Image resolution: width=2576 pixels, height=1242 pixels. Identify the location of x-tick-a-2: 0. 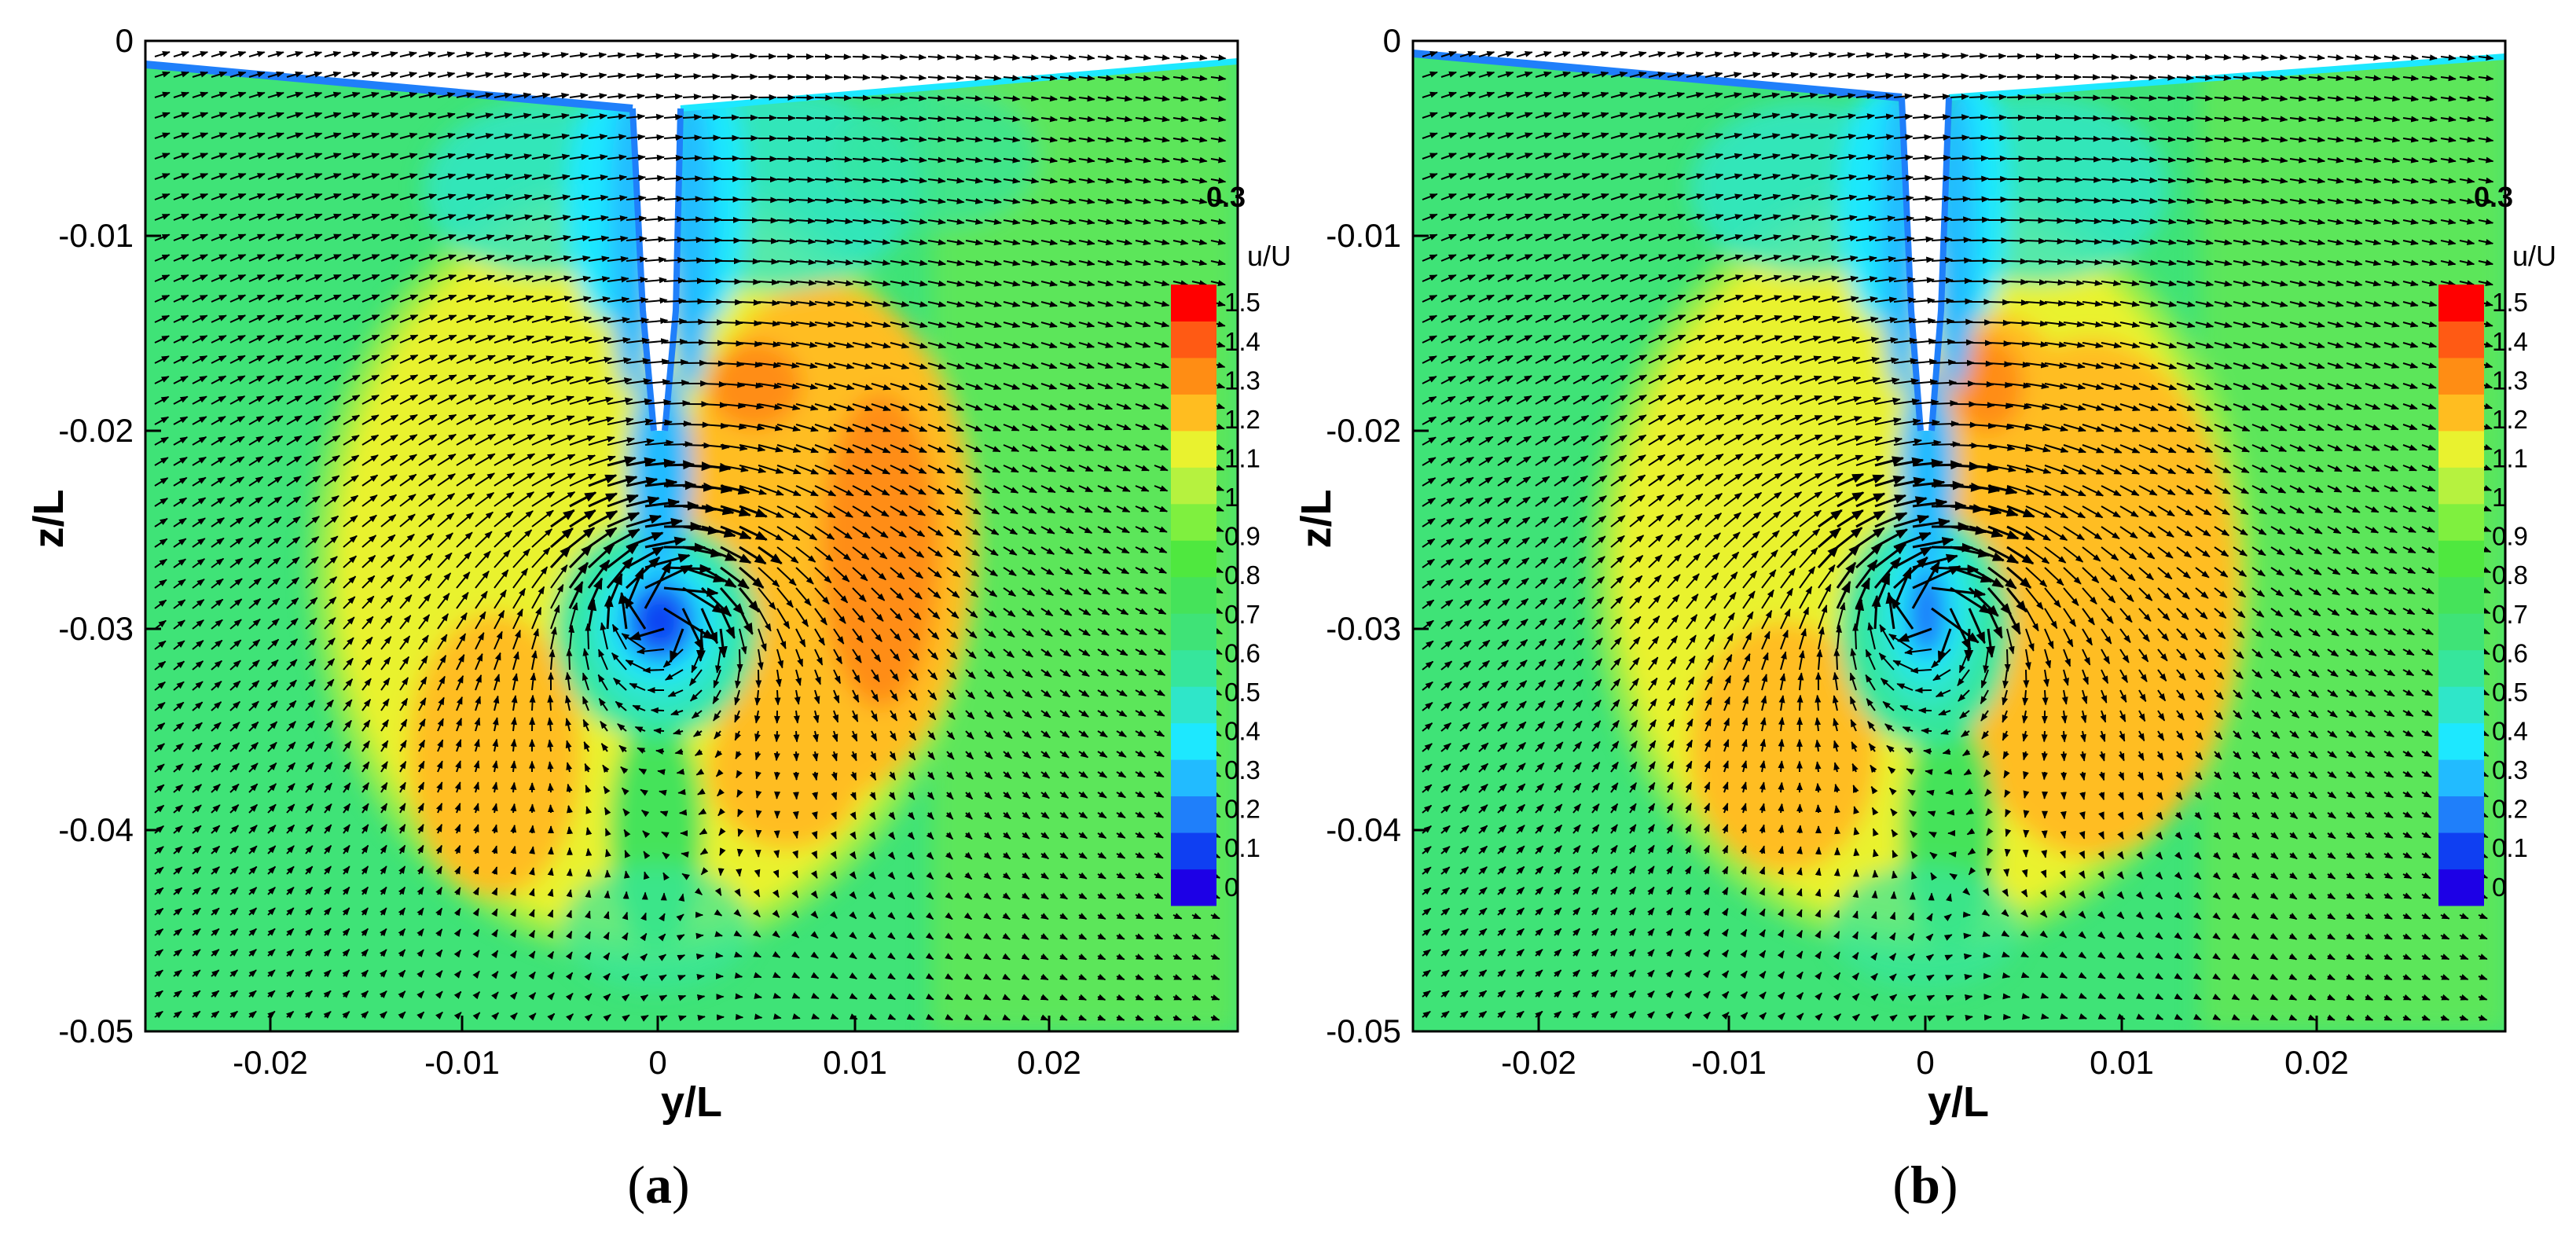
(657, 1062).